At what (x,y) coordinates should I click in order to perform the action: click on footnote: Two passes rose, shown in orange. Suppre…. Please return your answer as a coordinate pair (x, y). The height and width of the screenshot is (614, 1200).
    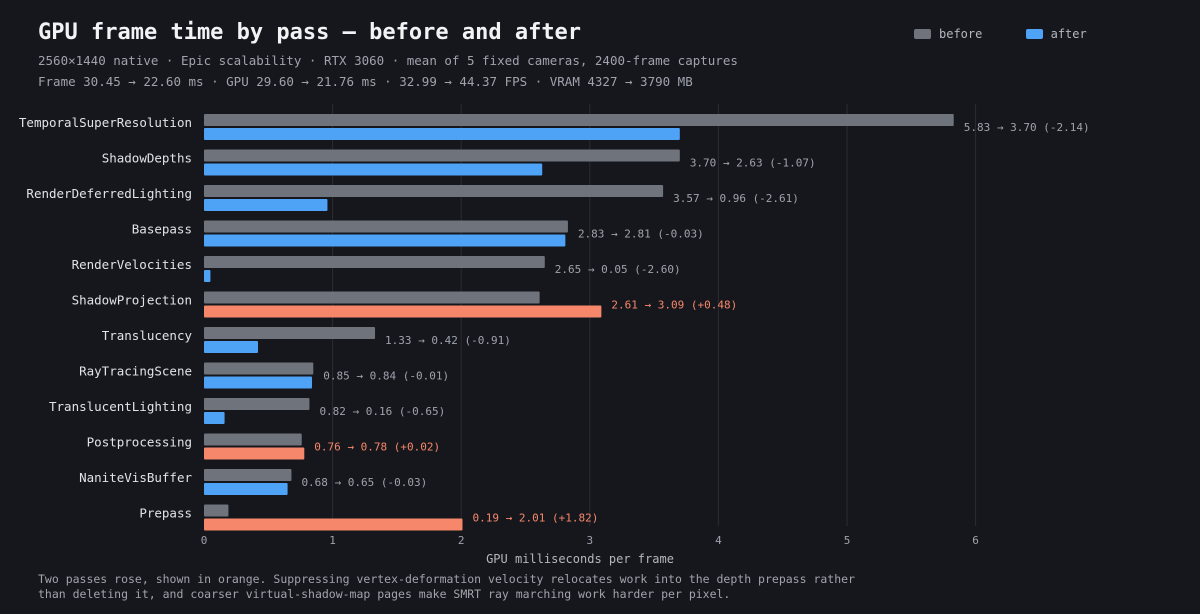
    Looking at the image, I should click on (446, 586).